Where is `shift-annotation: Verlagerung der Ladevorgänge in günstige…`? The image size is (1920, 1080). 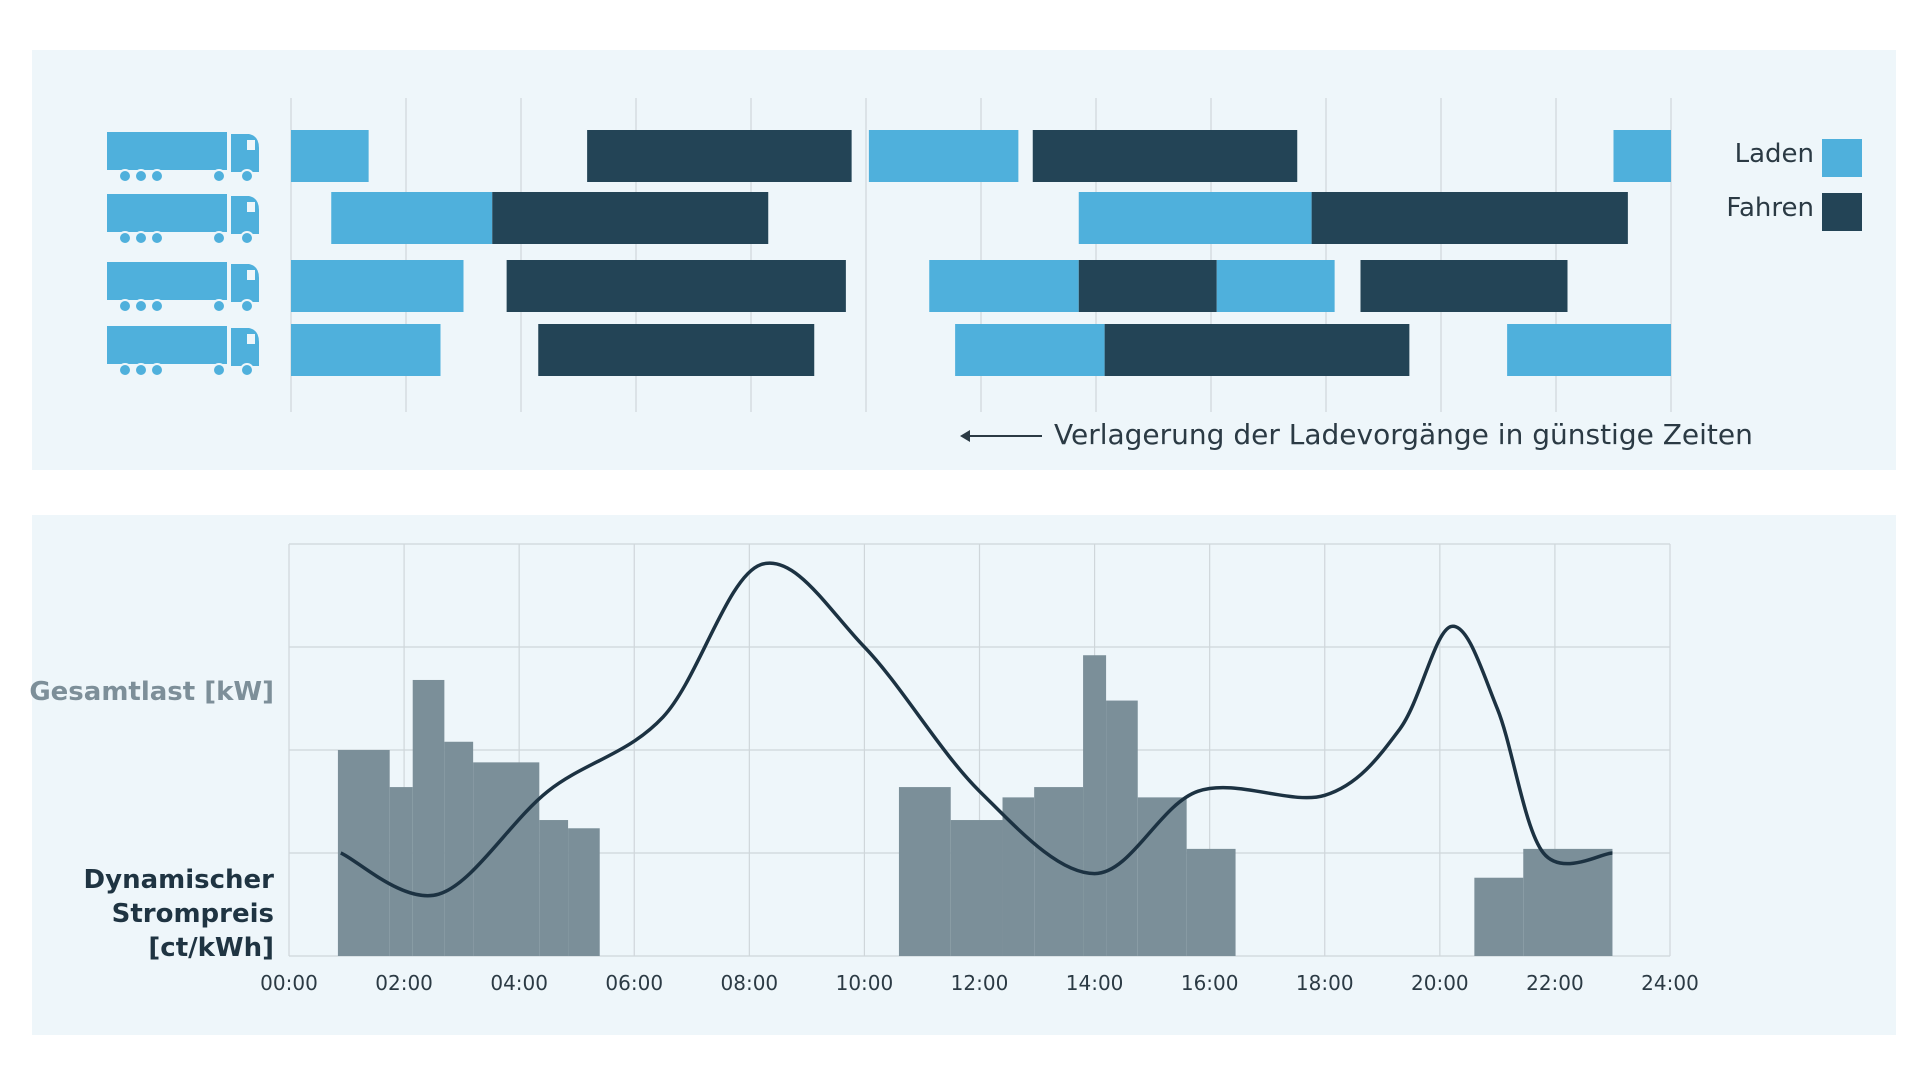
shift-annotation: Verlagerung der Ladevorgänge in günstige… is located at coordinates (1403, 434).